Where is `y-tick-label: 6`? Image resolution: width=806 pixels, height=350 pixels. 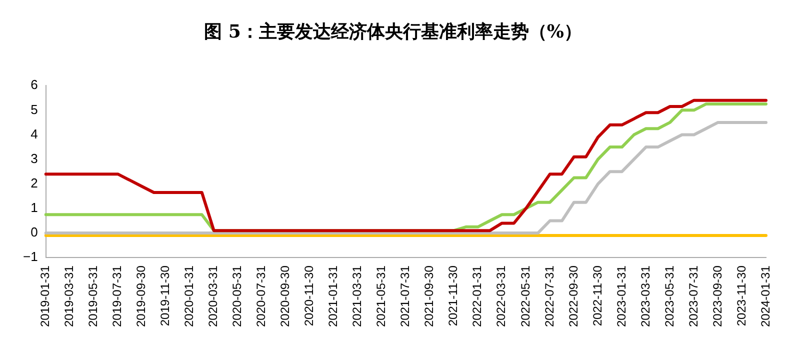
y-tick-label: 6 is located at coordinates (34, 84).